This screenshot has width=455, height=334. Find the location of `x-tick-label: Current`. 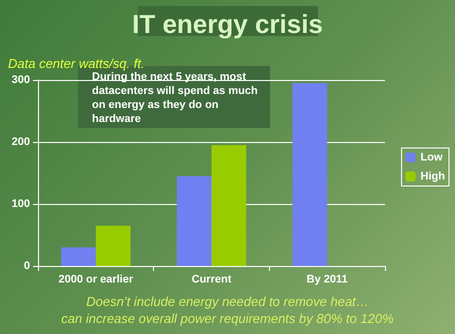

x-tick-label: Current is located at coordinates (212, 280).